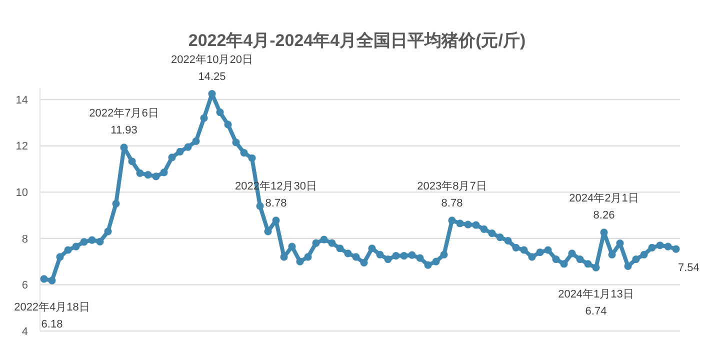  What do you see at coordinates (596, 303) in the screenshot?
I see `annotation: 2024年1月13日 6.74` at bounding box center [596, 303].